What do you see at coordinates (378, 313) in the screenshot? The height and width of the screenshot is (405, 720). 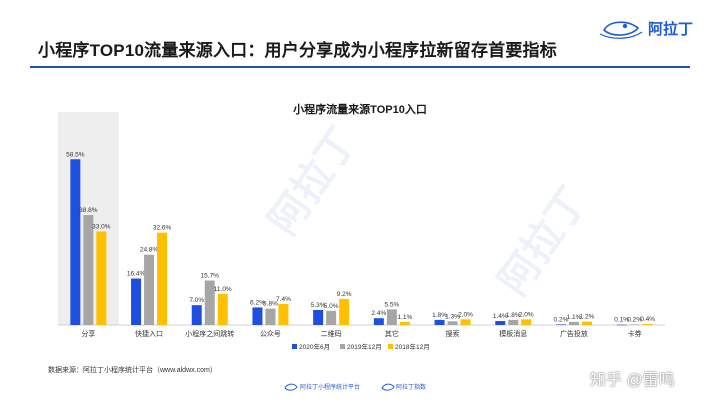 I see `data-label: 2.4%` at bounding box center [378, 313].